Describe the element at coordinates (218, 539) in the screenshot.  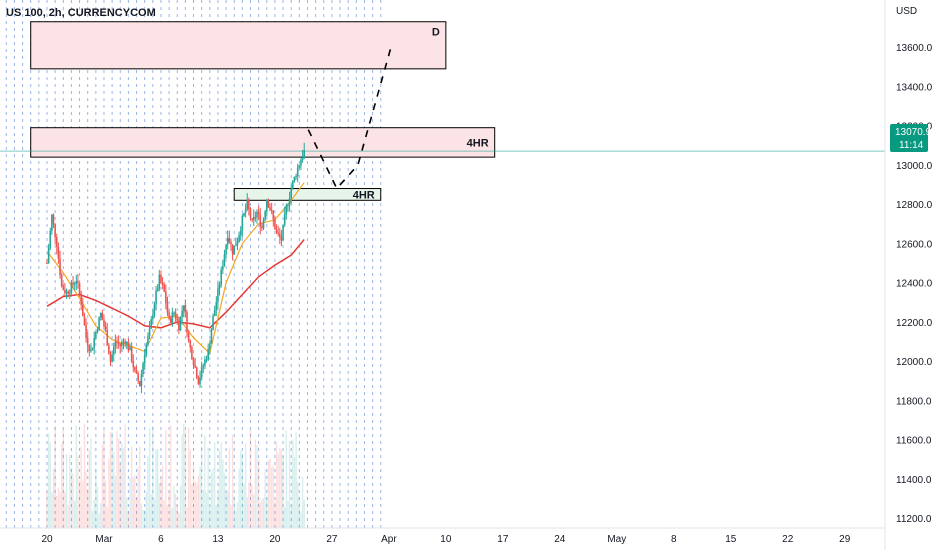
I see `x-tick-label: 13` at that location.